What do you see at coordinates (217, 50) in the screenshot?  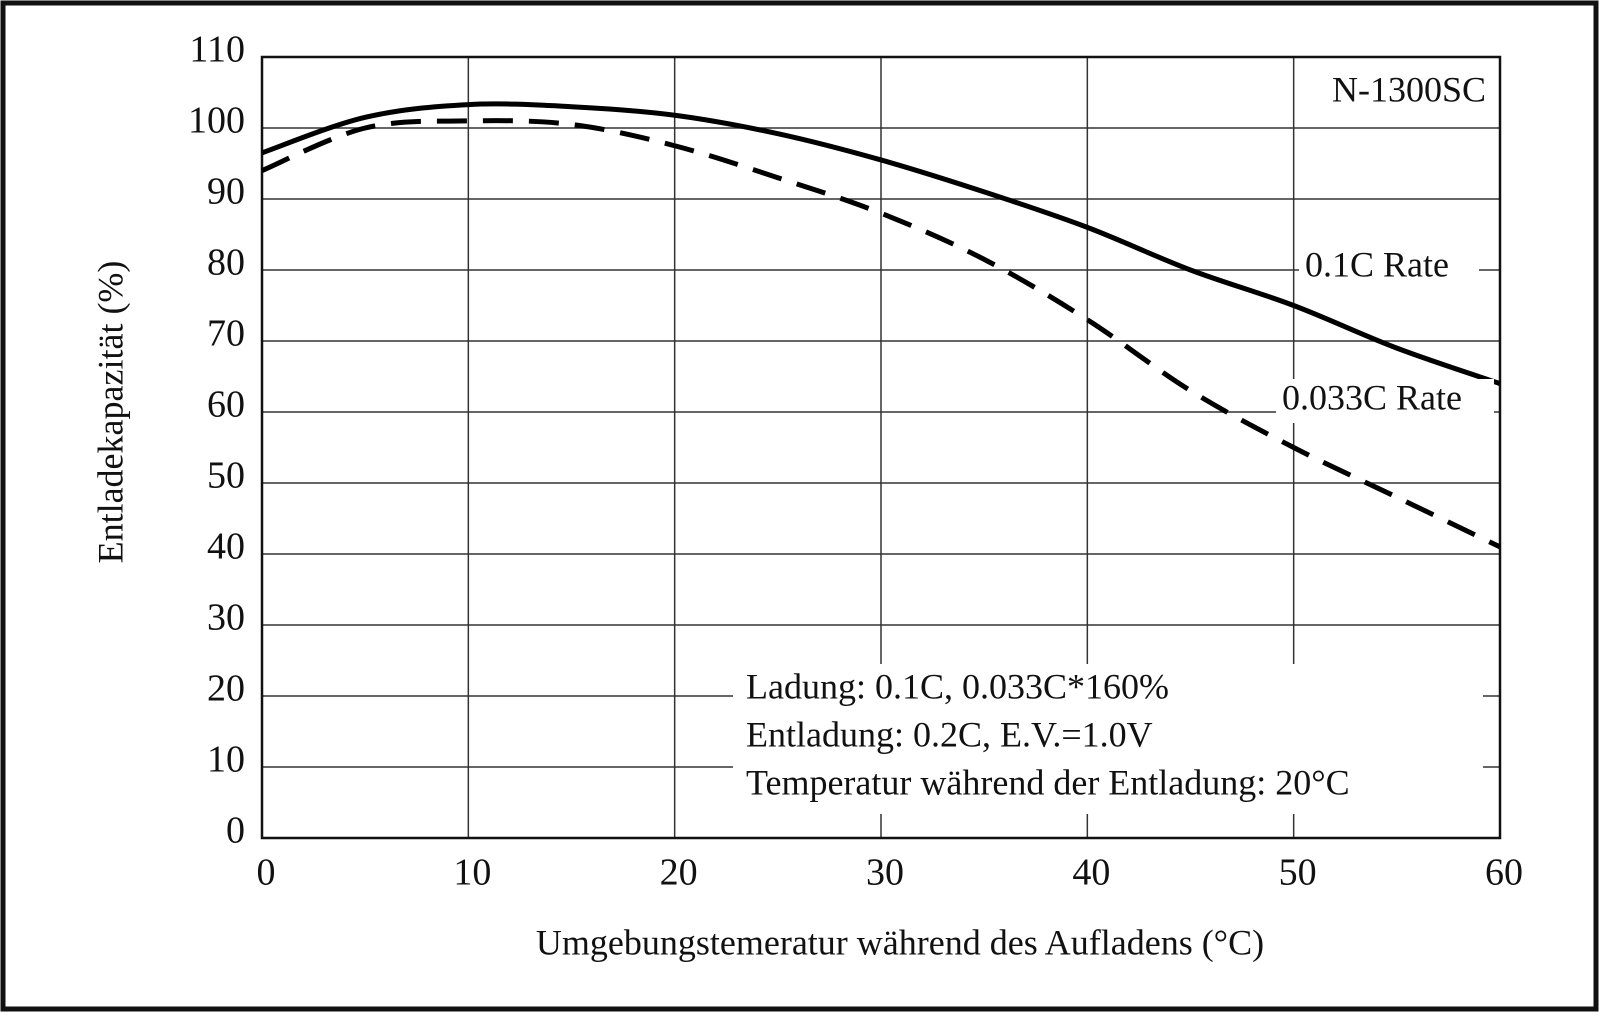 I see `y-tick-label: 110` at bounding box center [217, 50].